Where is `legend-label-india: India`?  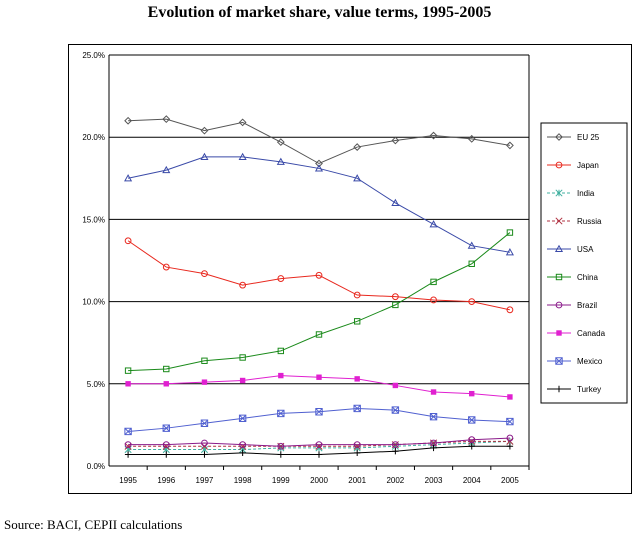 legend-label-india: India is located at coordinates (586, 193).